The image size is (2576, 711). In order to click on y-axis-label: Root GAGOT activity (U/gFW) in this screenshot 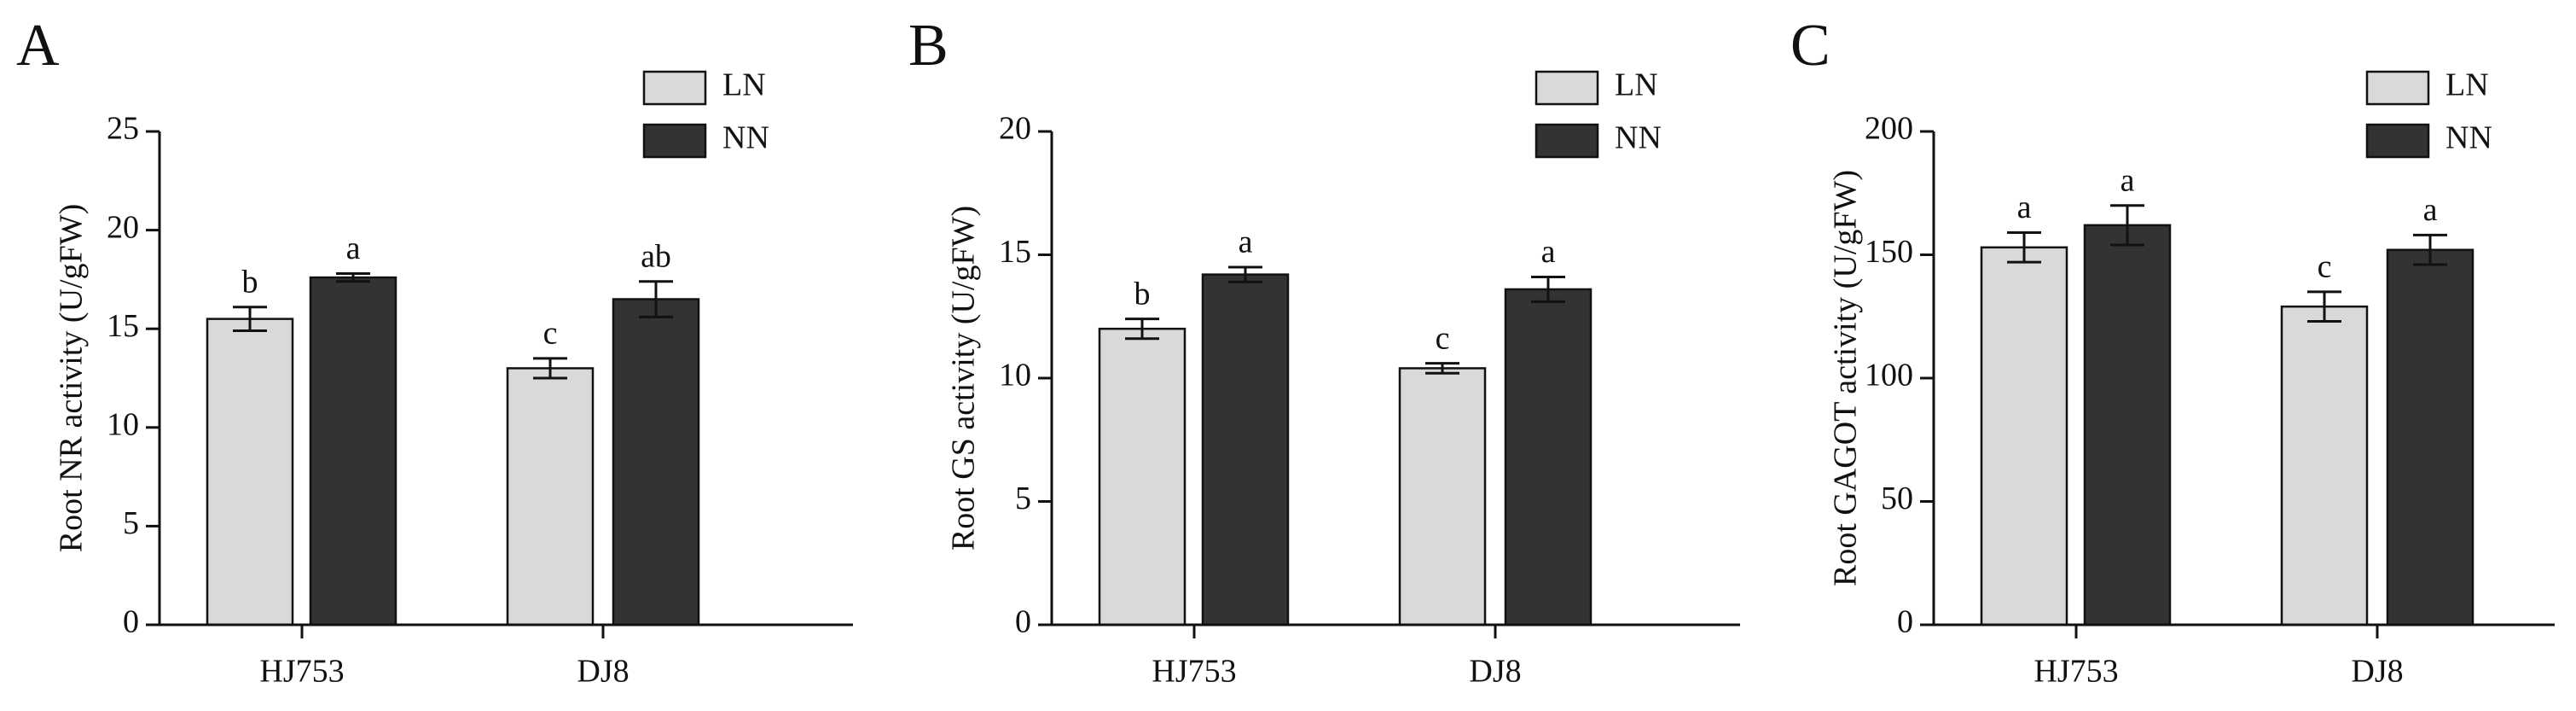, I will do `click(1846, 378)`.